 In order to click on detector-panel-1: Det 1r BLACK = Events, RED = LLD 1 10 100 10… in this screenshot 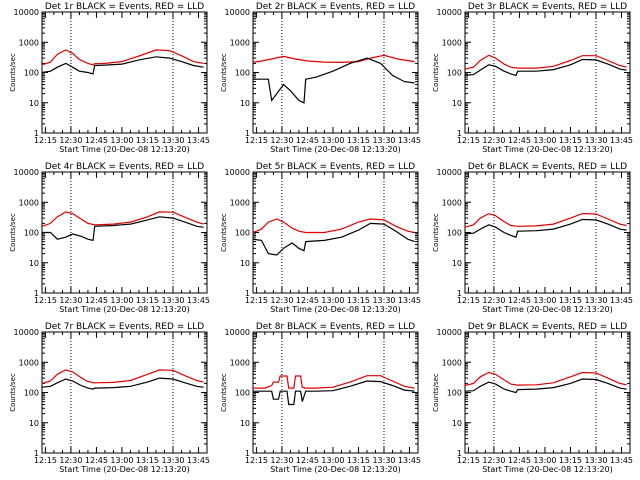, I will do `click(109, 78)`.